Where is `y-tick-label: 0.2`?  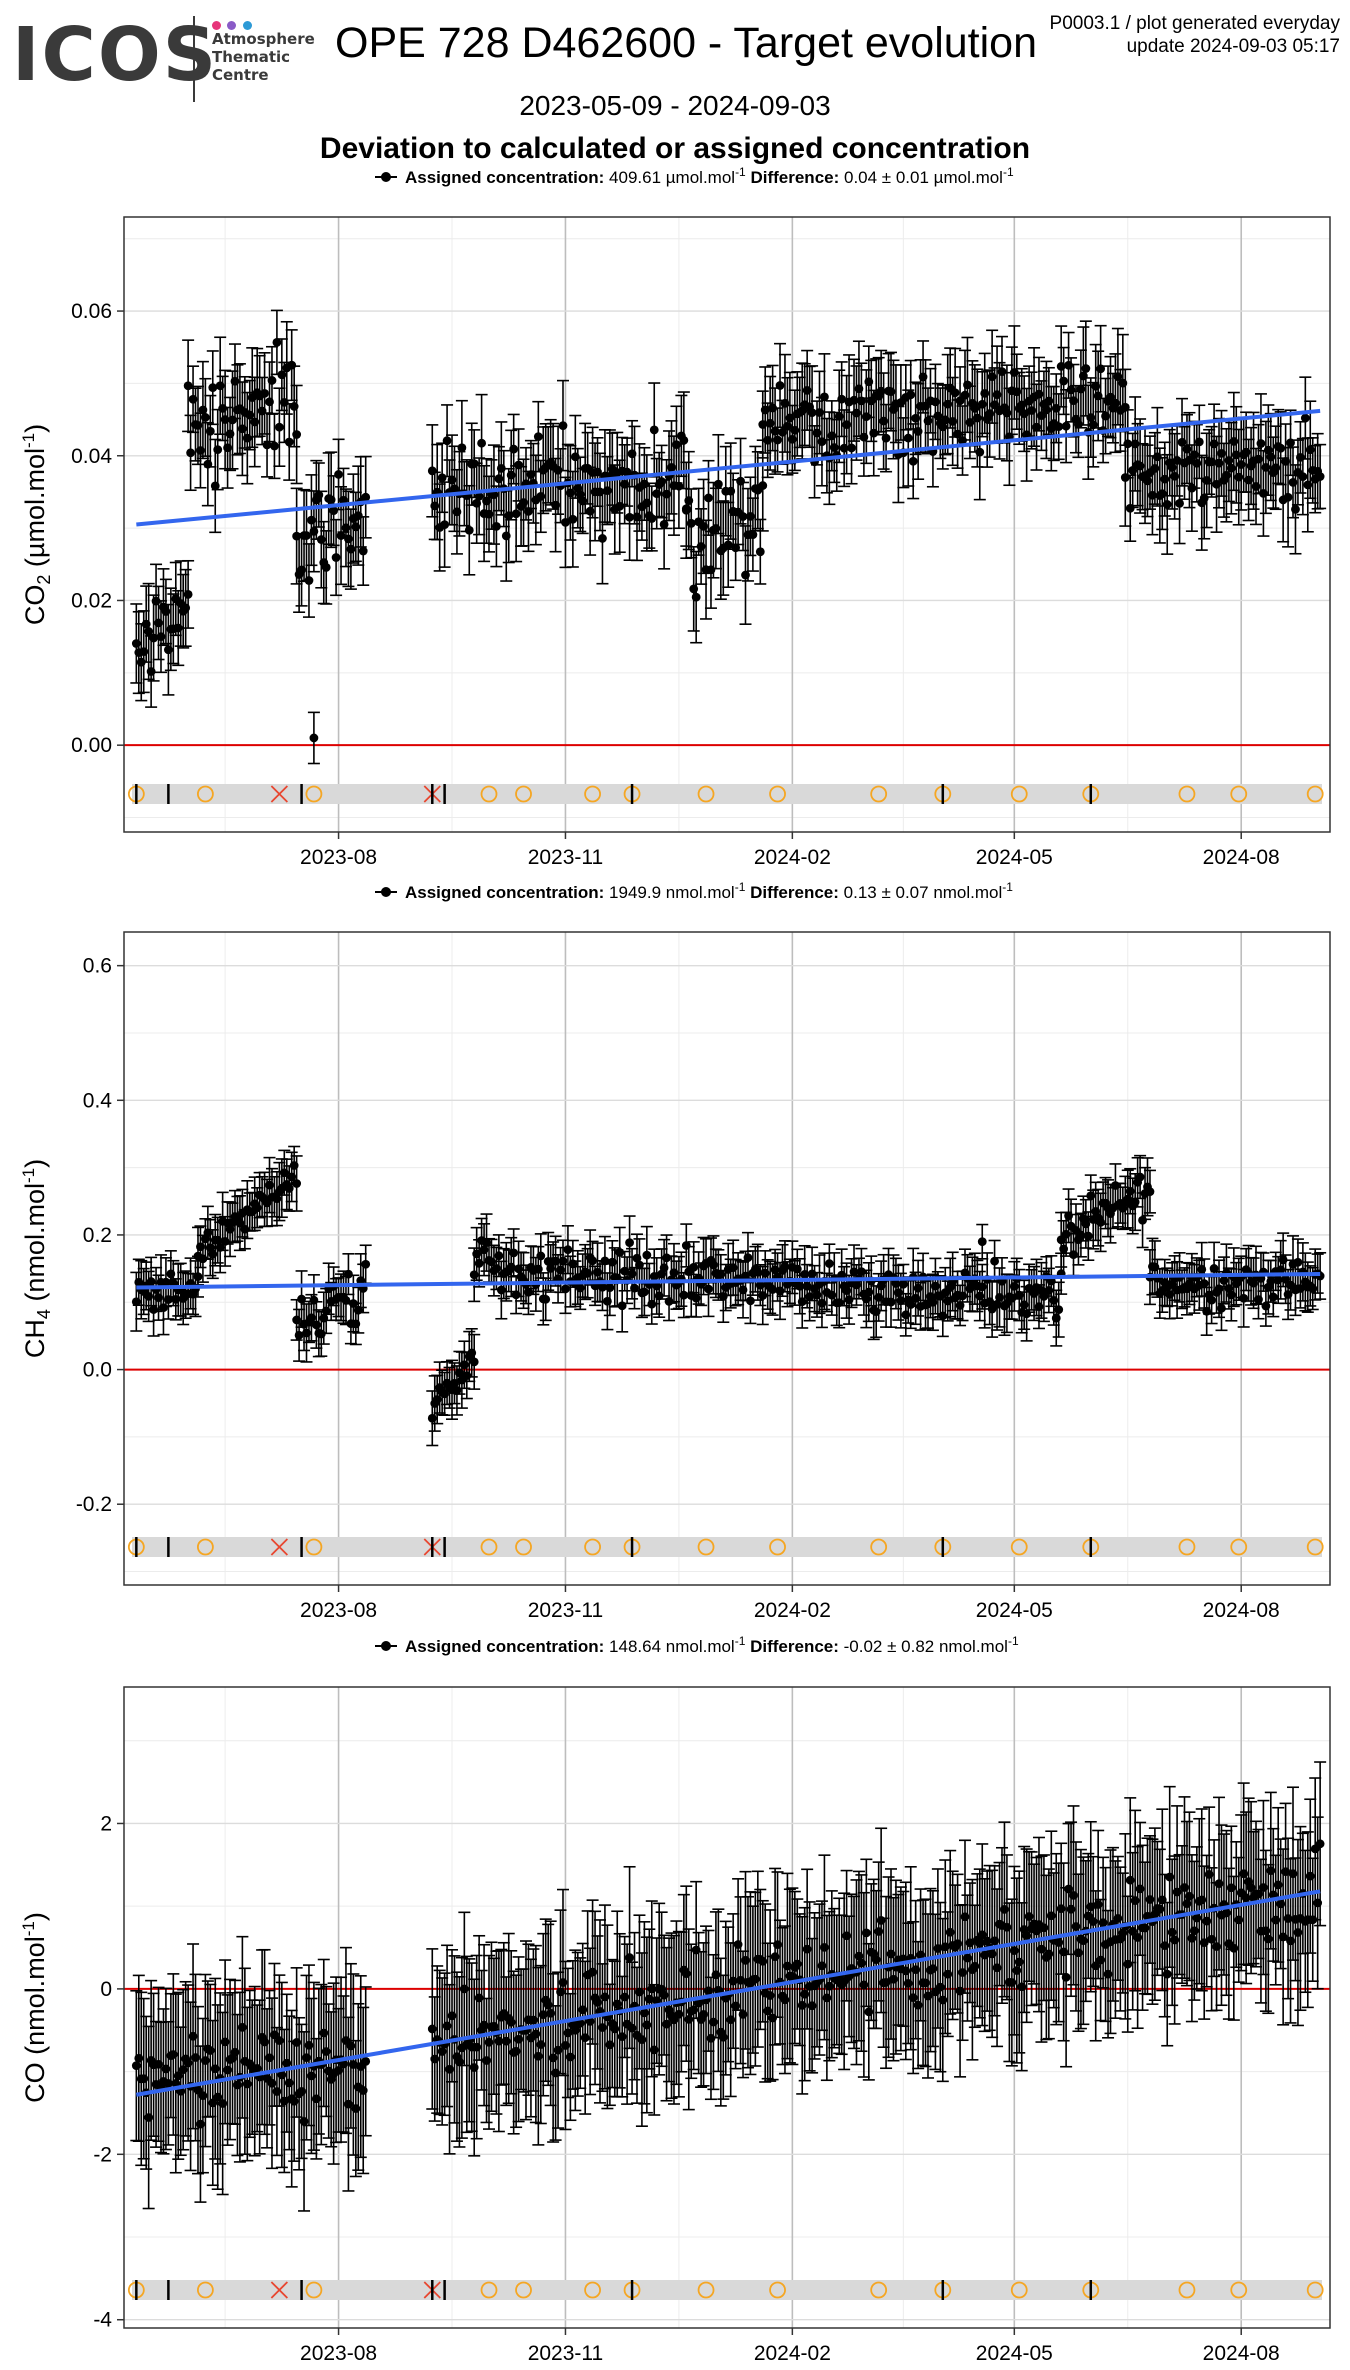 y-tick-label: 0.2 is located at coordinates (97, 1235).